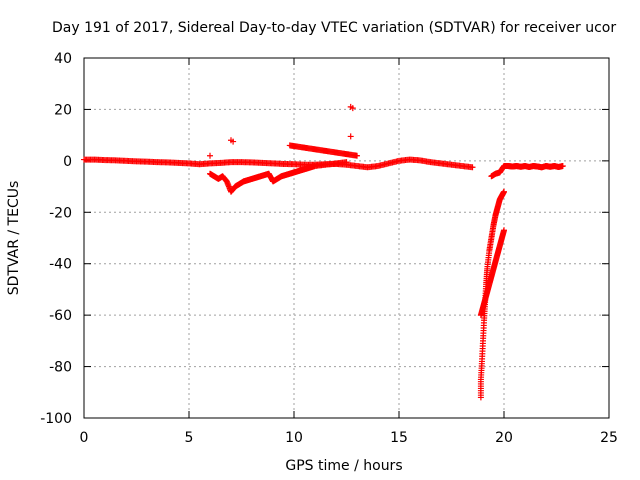  What do you see at coordinates (355, 155) in the screenshot?
I see `data-point-upper-arc` at bounding box center [355, 155].